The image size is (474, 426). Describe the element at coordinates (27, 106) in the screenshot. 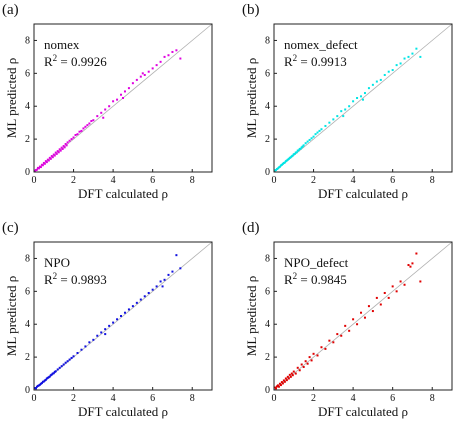

I see `y-tick-label: 4` at that location.